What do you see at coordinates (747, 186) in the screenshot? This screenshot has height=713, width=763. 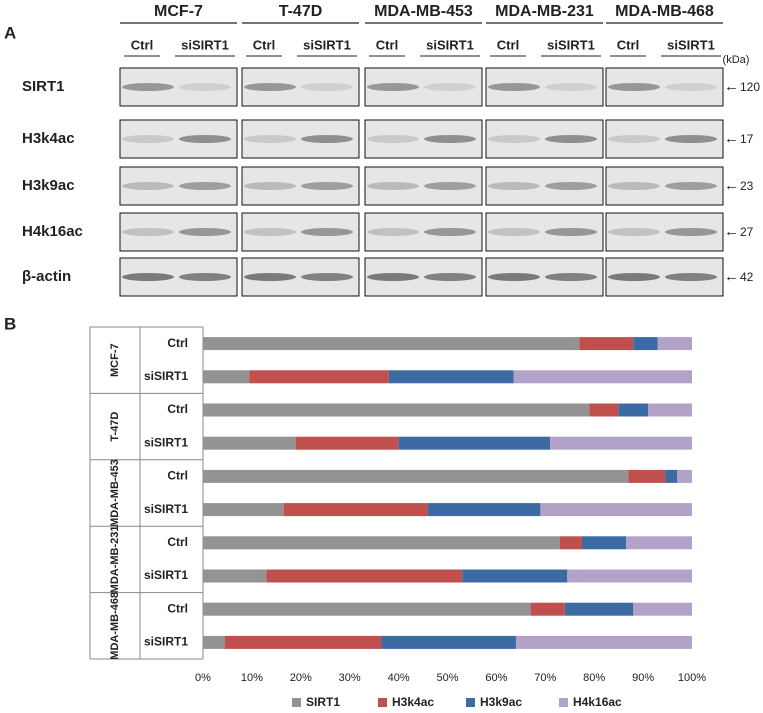 I see `kda-label: 23` at bounding box center [747, 186].